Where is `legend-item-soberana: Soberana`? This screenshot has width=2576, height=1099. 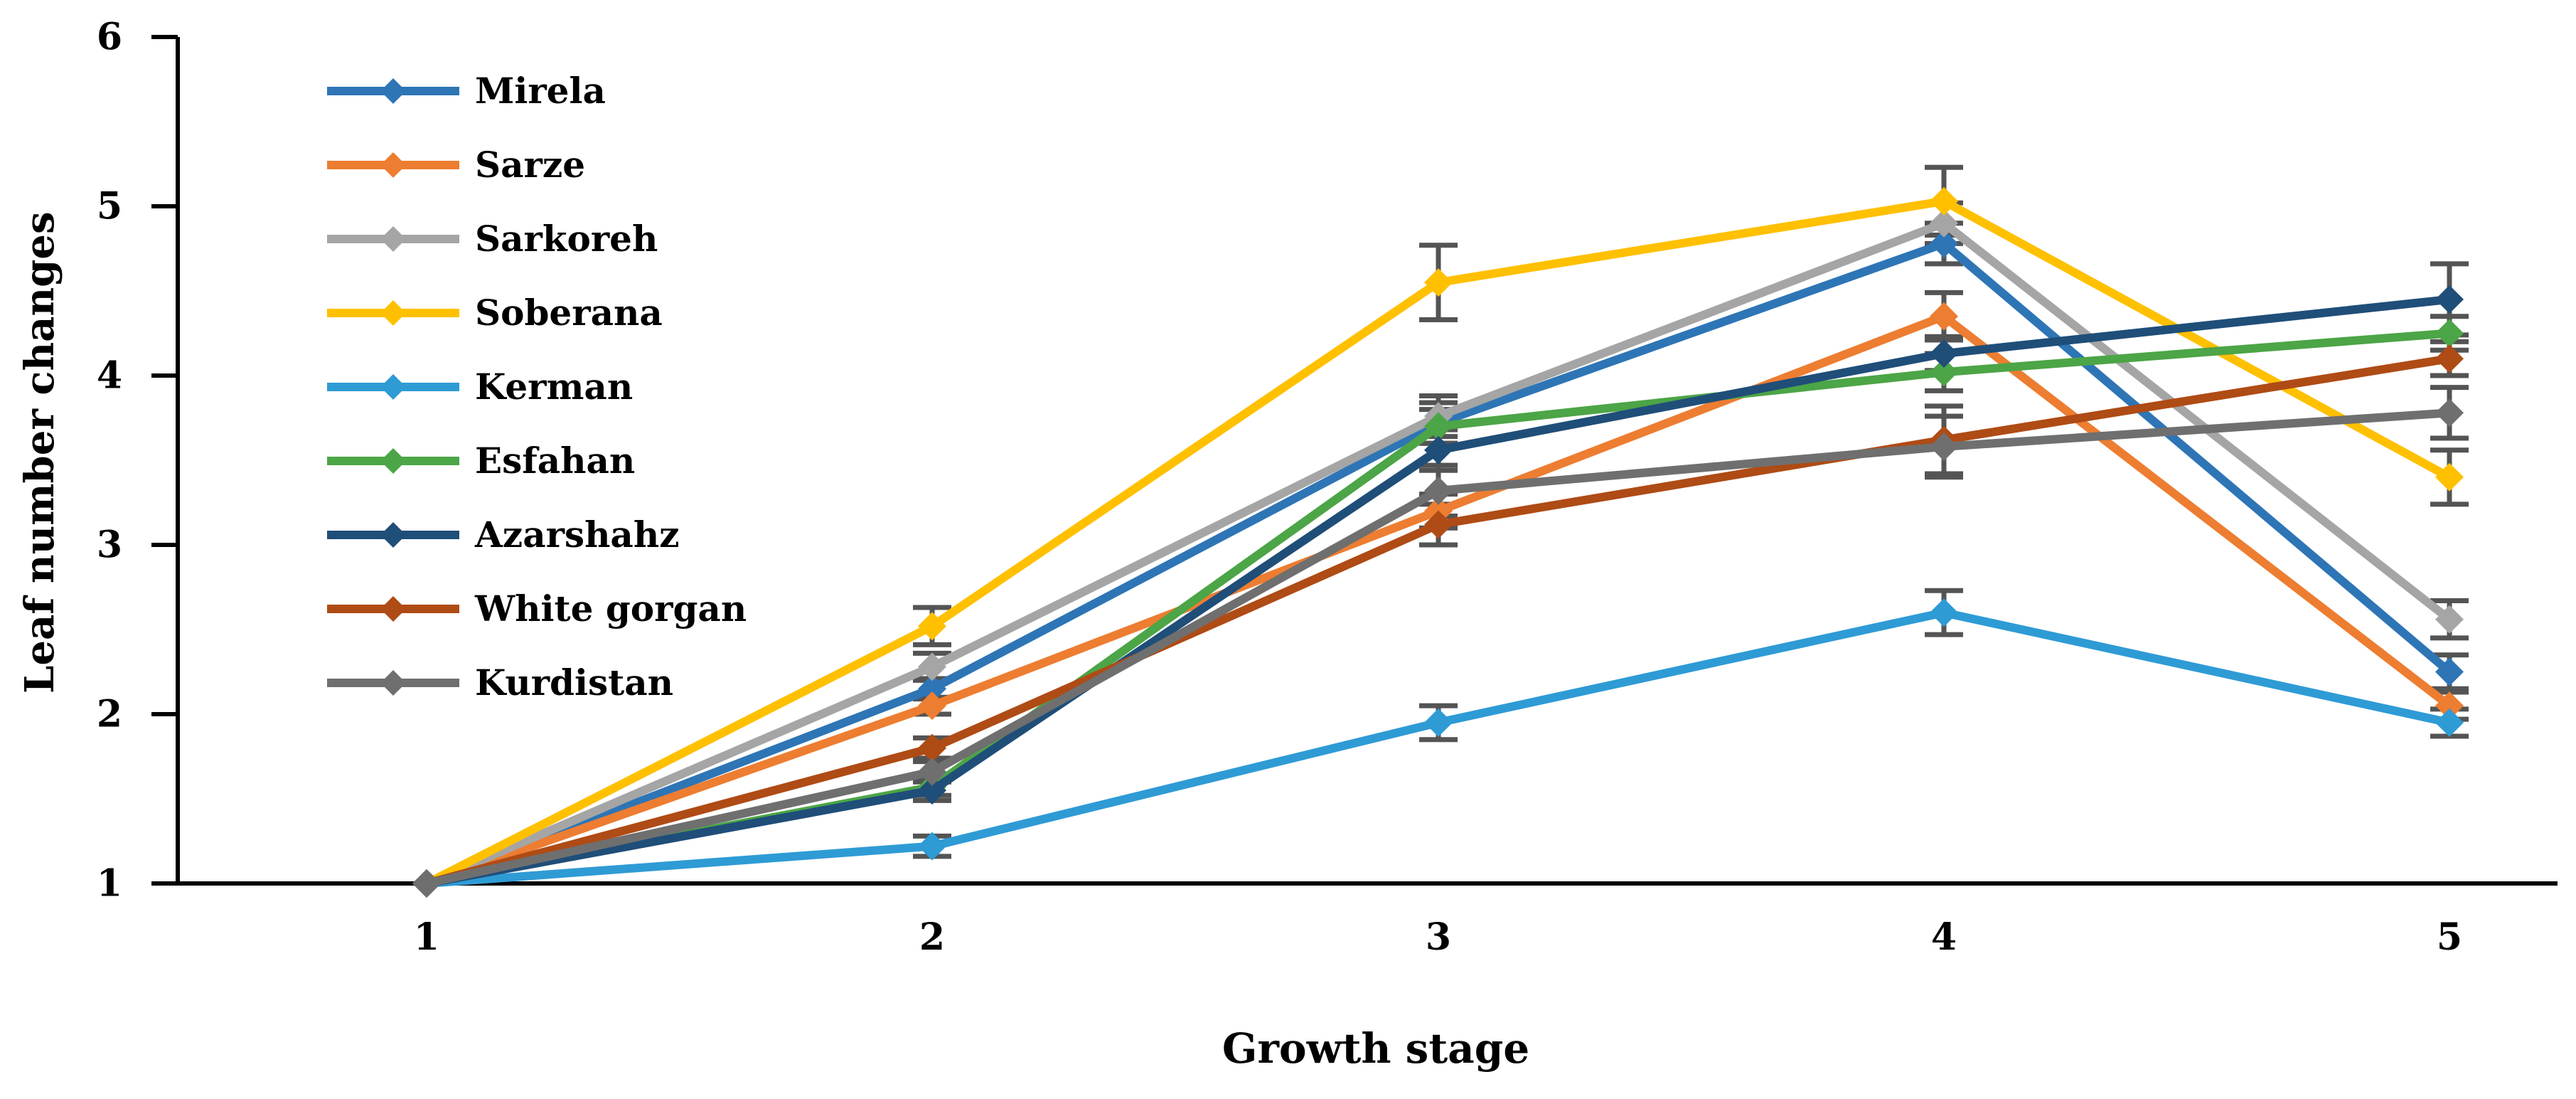 legend-item-soberana: Soberana is located at coordinates (495, 313).